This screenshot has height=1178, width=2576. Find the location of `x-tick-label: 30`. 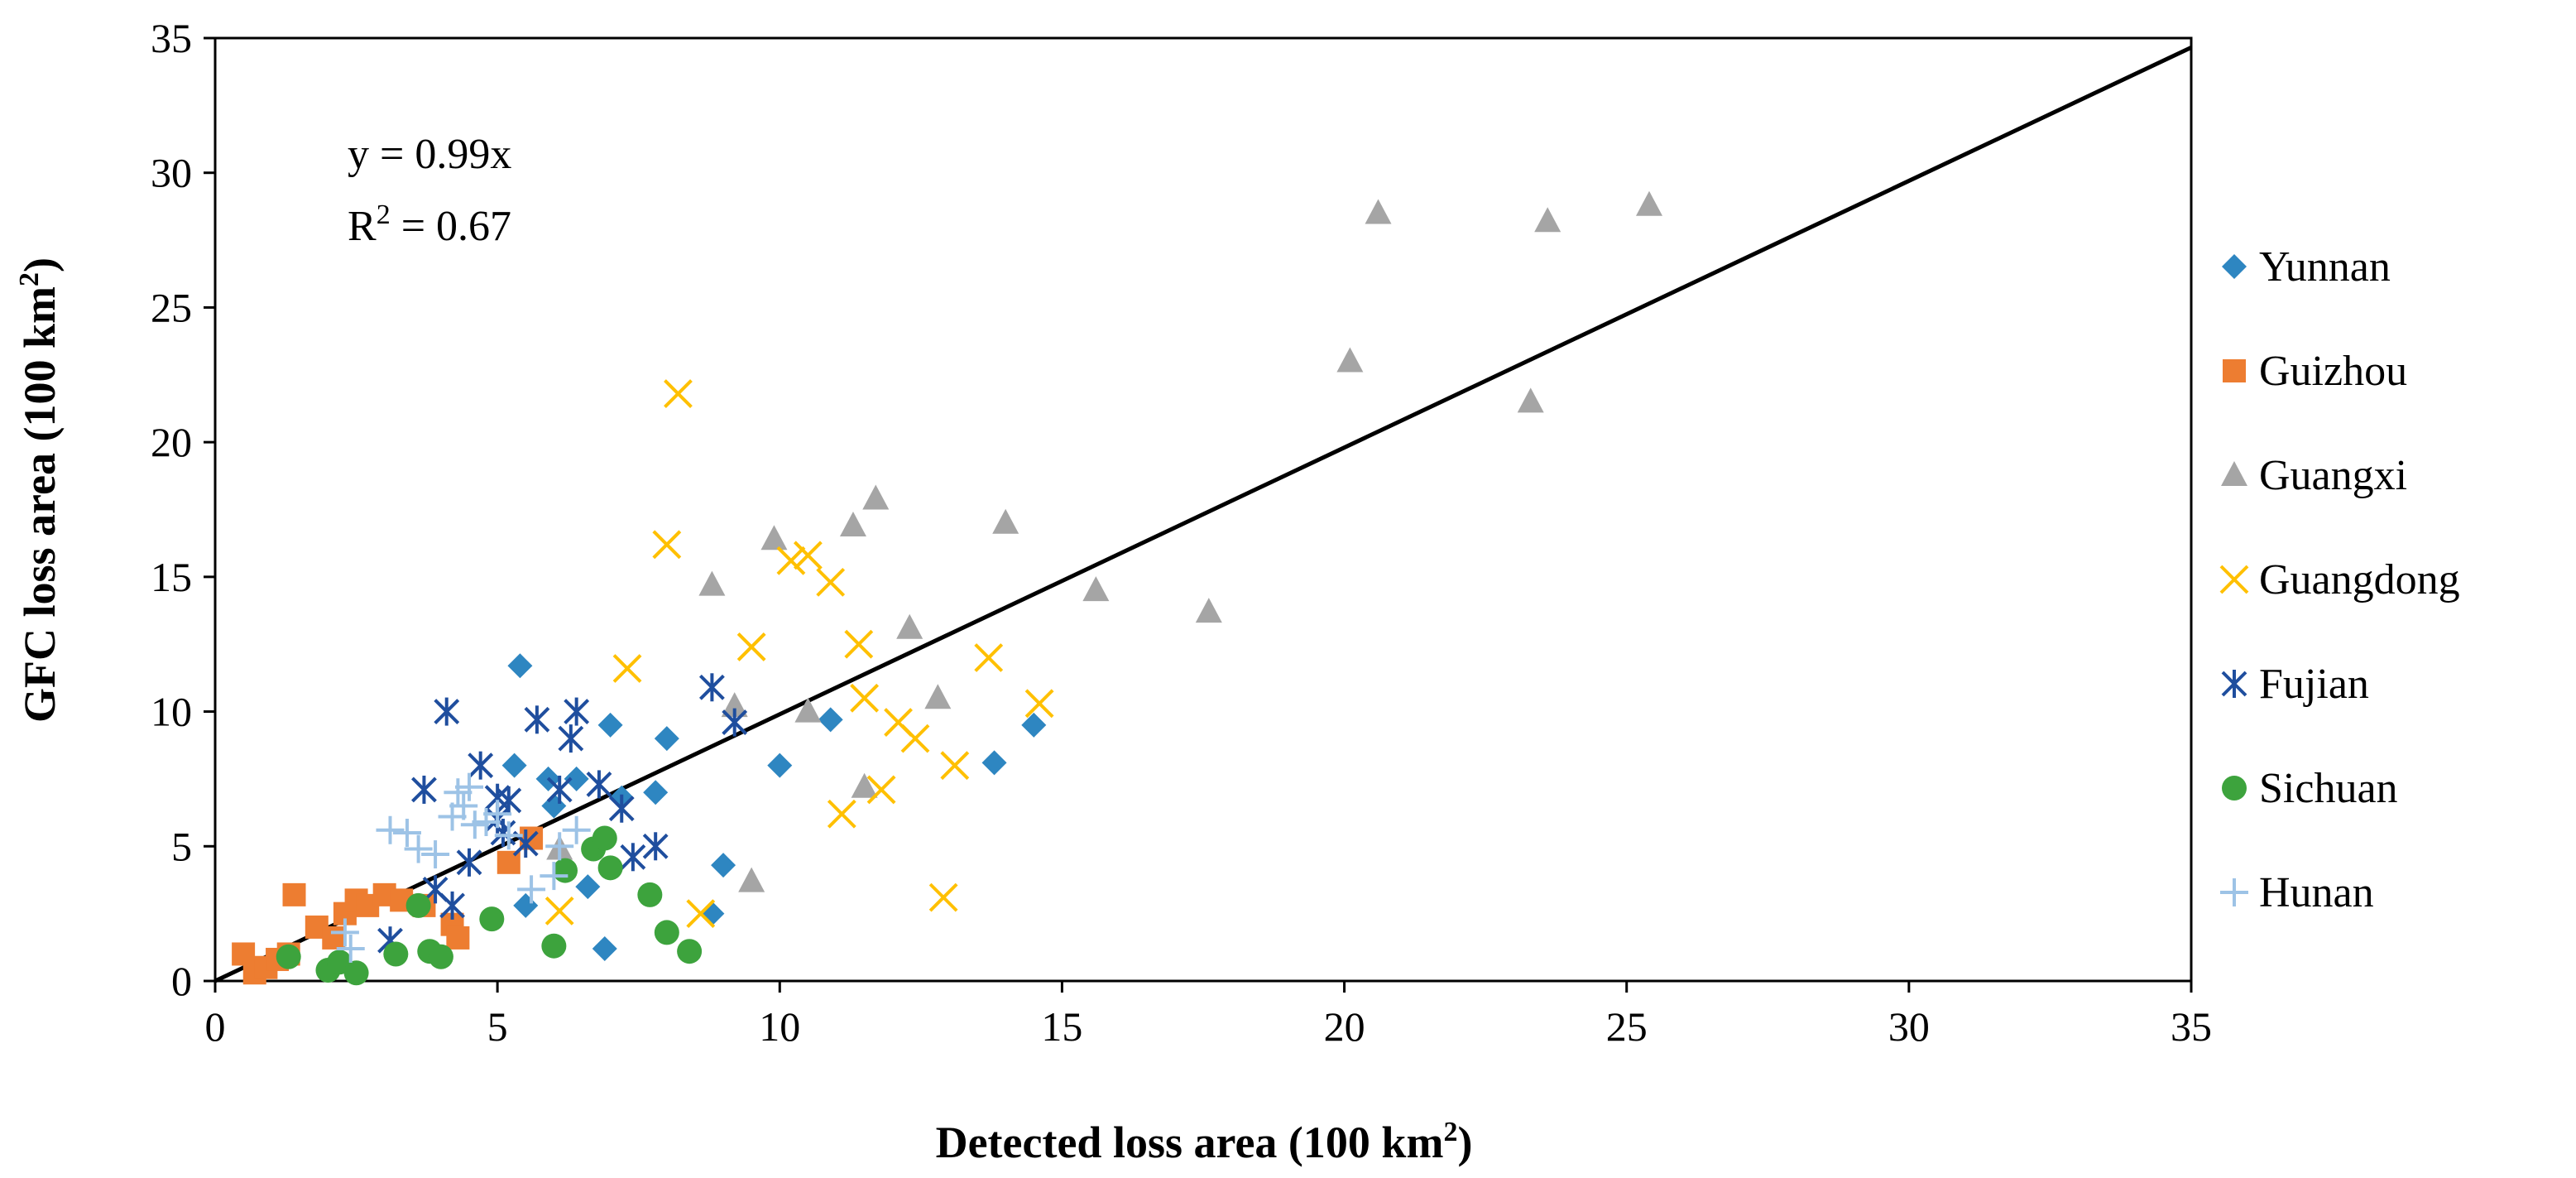

x-tick-label: 30 is located at coordinates (1909, 1026).